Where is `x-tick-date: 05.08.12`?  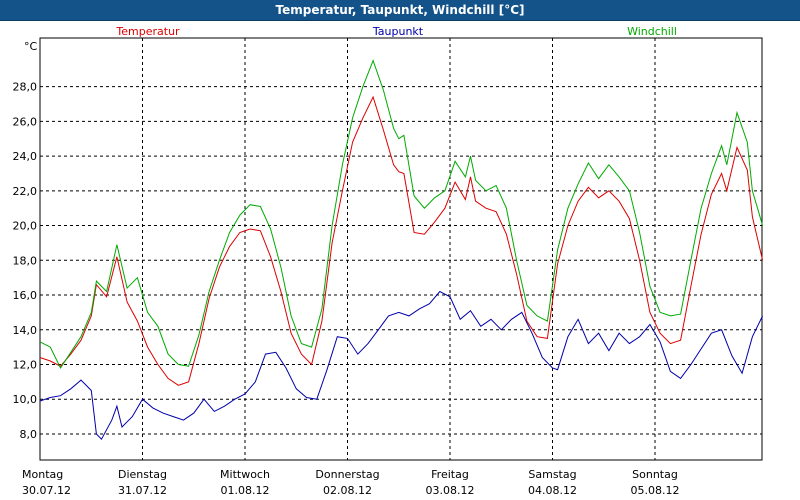 x-tick-date: 05.08.12 is located at coordinates (655, 490).